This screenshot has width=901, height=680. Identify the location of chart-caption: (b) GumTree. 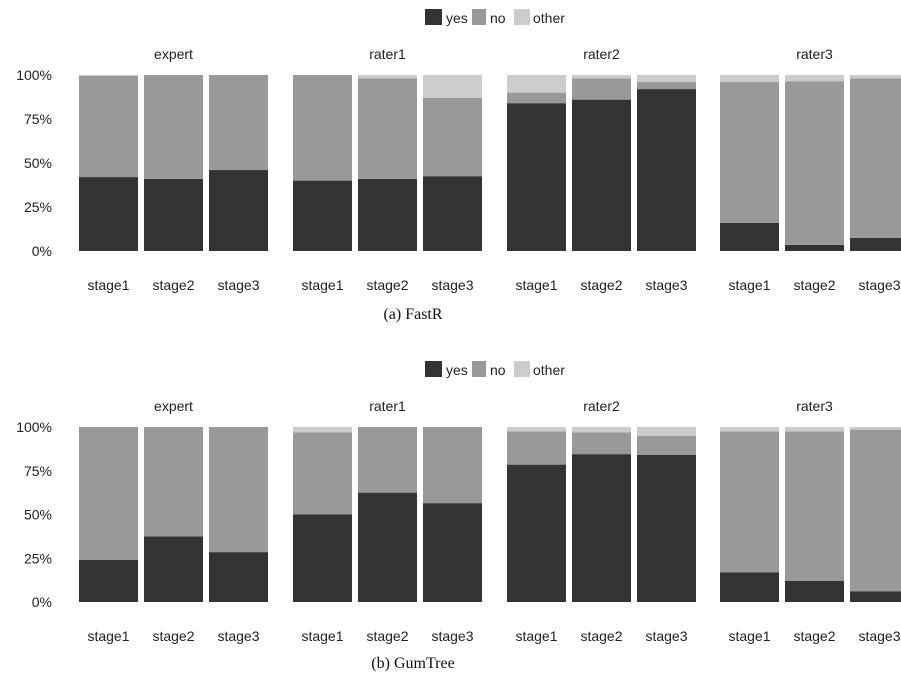
(412, 663).